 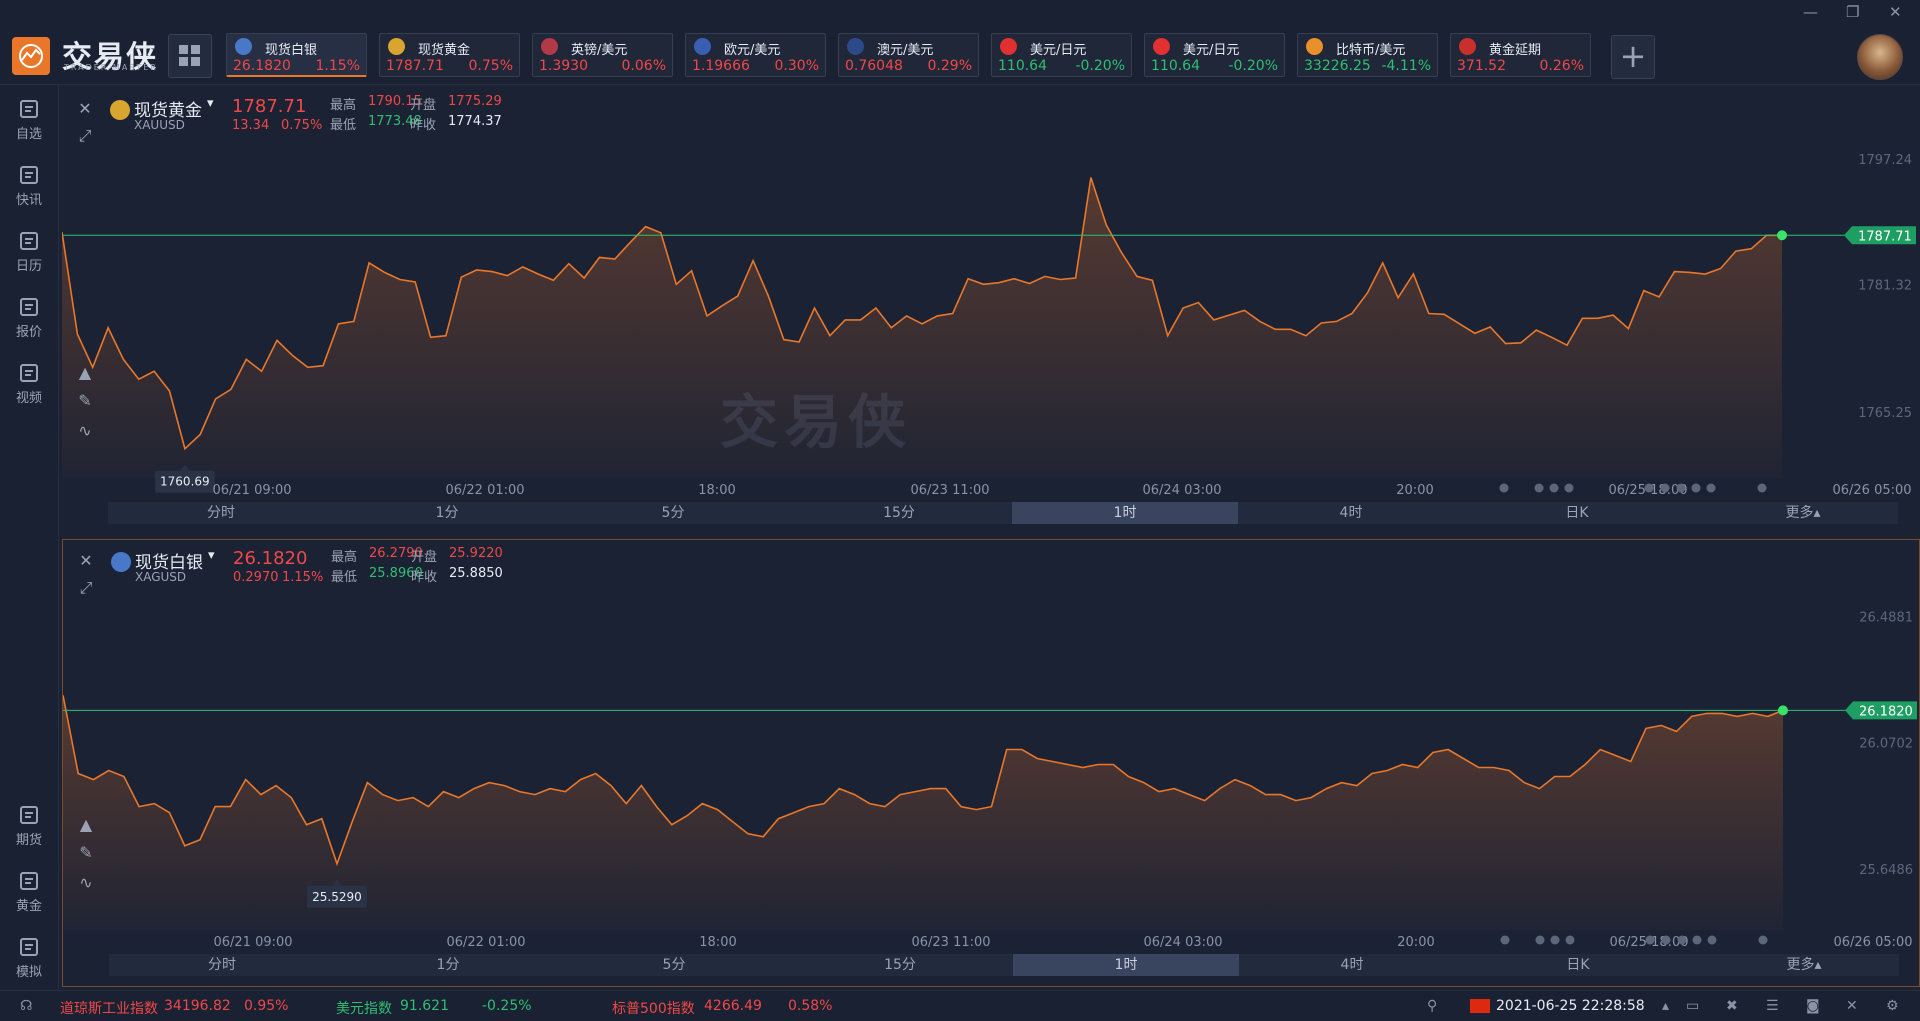 I want to click on add-tab-button: +, so click(x=1633, y=57).